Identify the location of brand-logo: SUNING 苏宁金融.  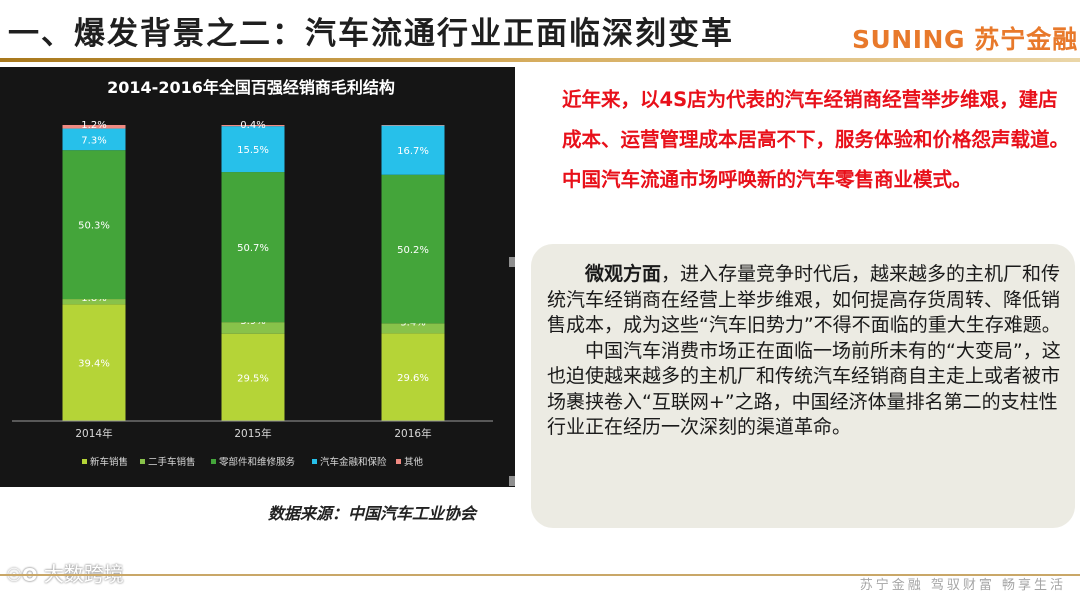
(964, 38).